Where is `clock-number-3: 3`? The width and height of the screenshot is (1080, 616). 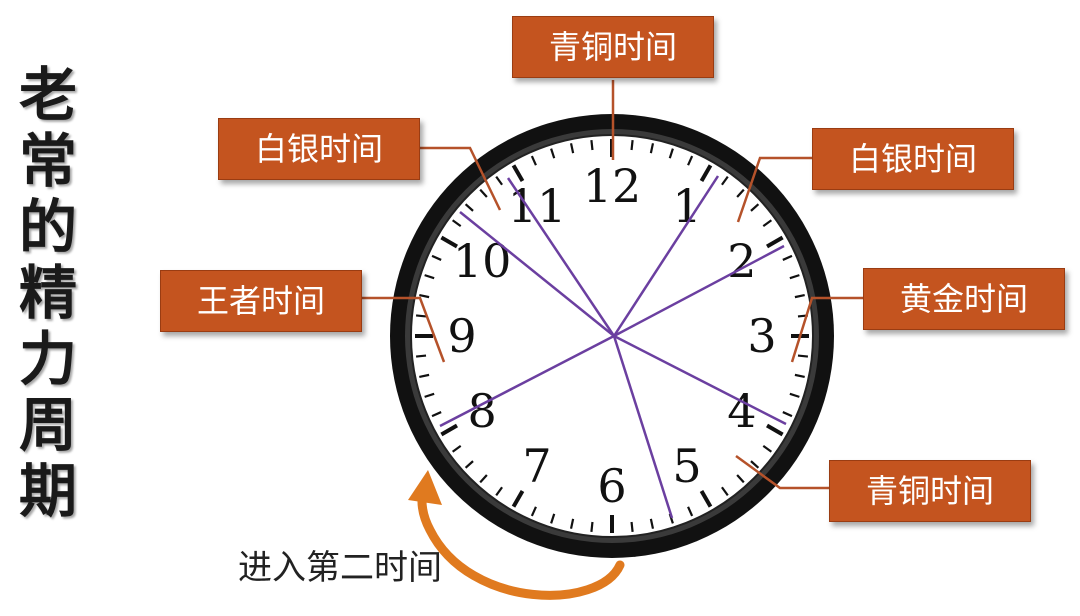 clock-number-3: 3 is located at coordinates (761, 336).